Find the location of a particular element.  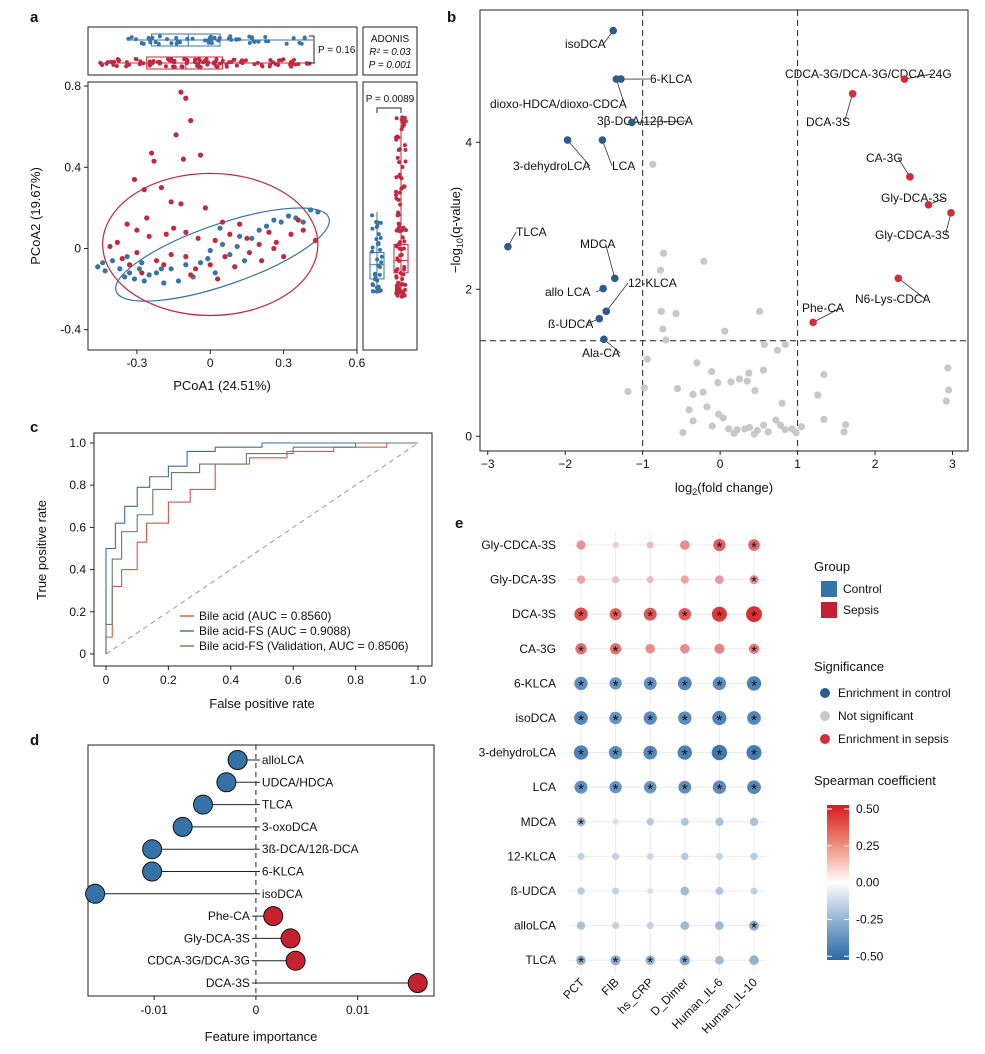

feature-label: CDCA-3G/DCA-3G is located at coordinates (198, 961).